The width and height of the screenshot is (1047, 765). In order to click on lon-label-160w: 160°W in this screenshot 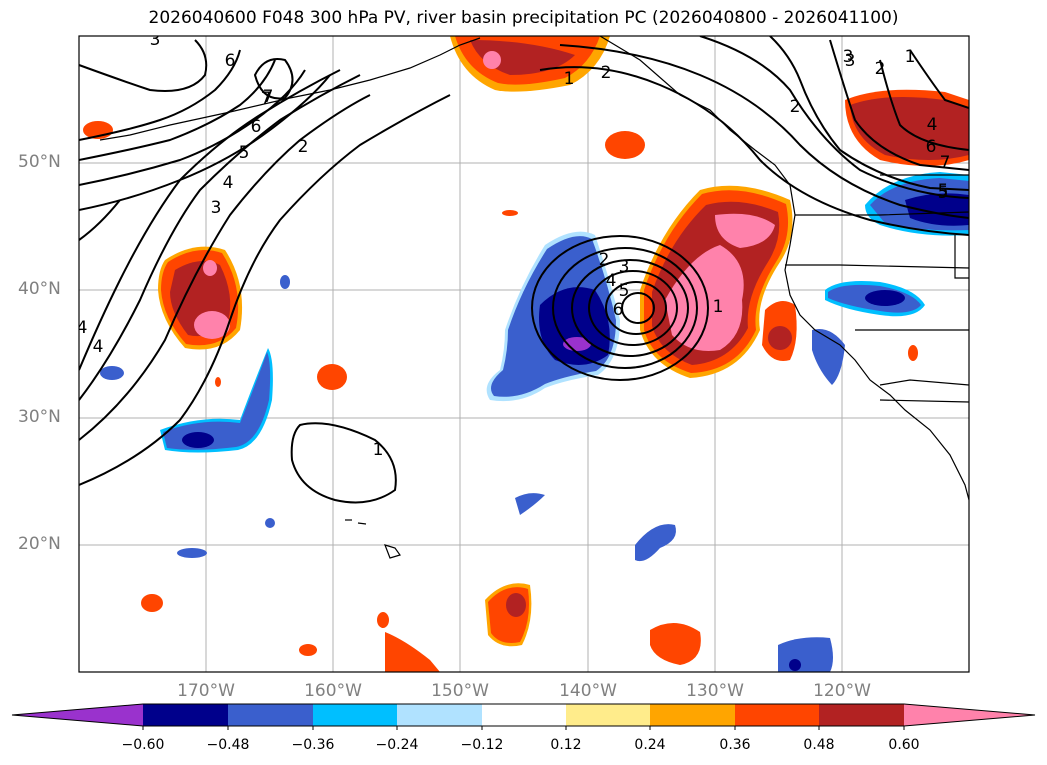, I will do `click(333, 691)`.